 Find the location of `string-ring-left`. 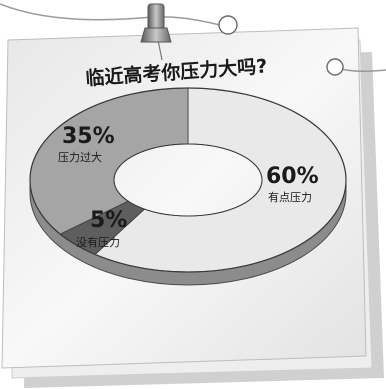

string-ring-left is located at coordinates (228, 25).